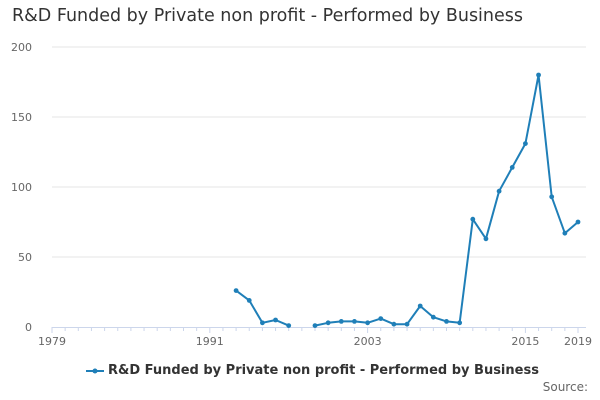 This screenshot has height=400, width=600. I want to click on x-tick-label: 1991, so click(210, 341).